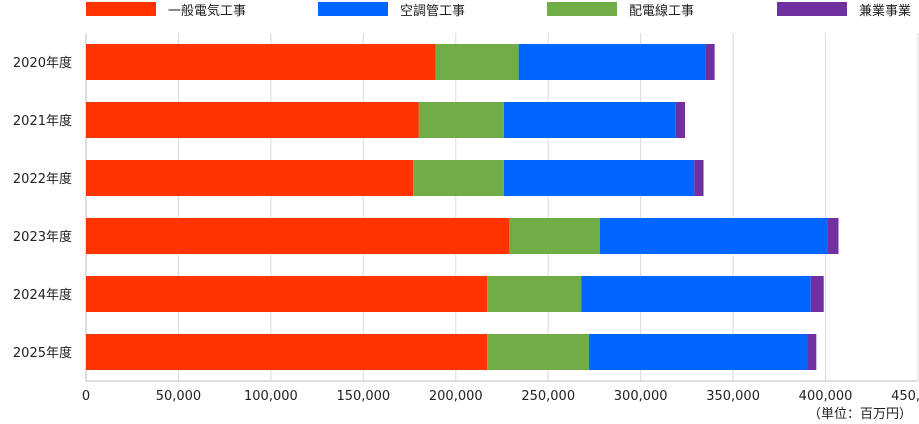 The image size is (919, 424). Describe the element at coordinates (42, 63) in the screenshot. I see `category-label: 2020年度` at that location.